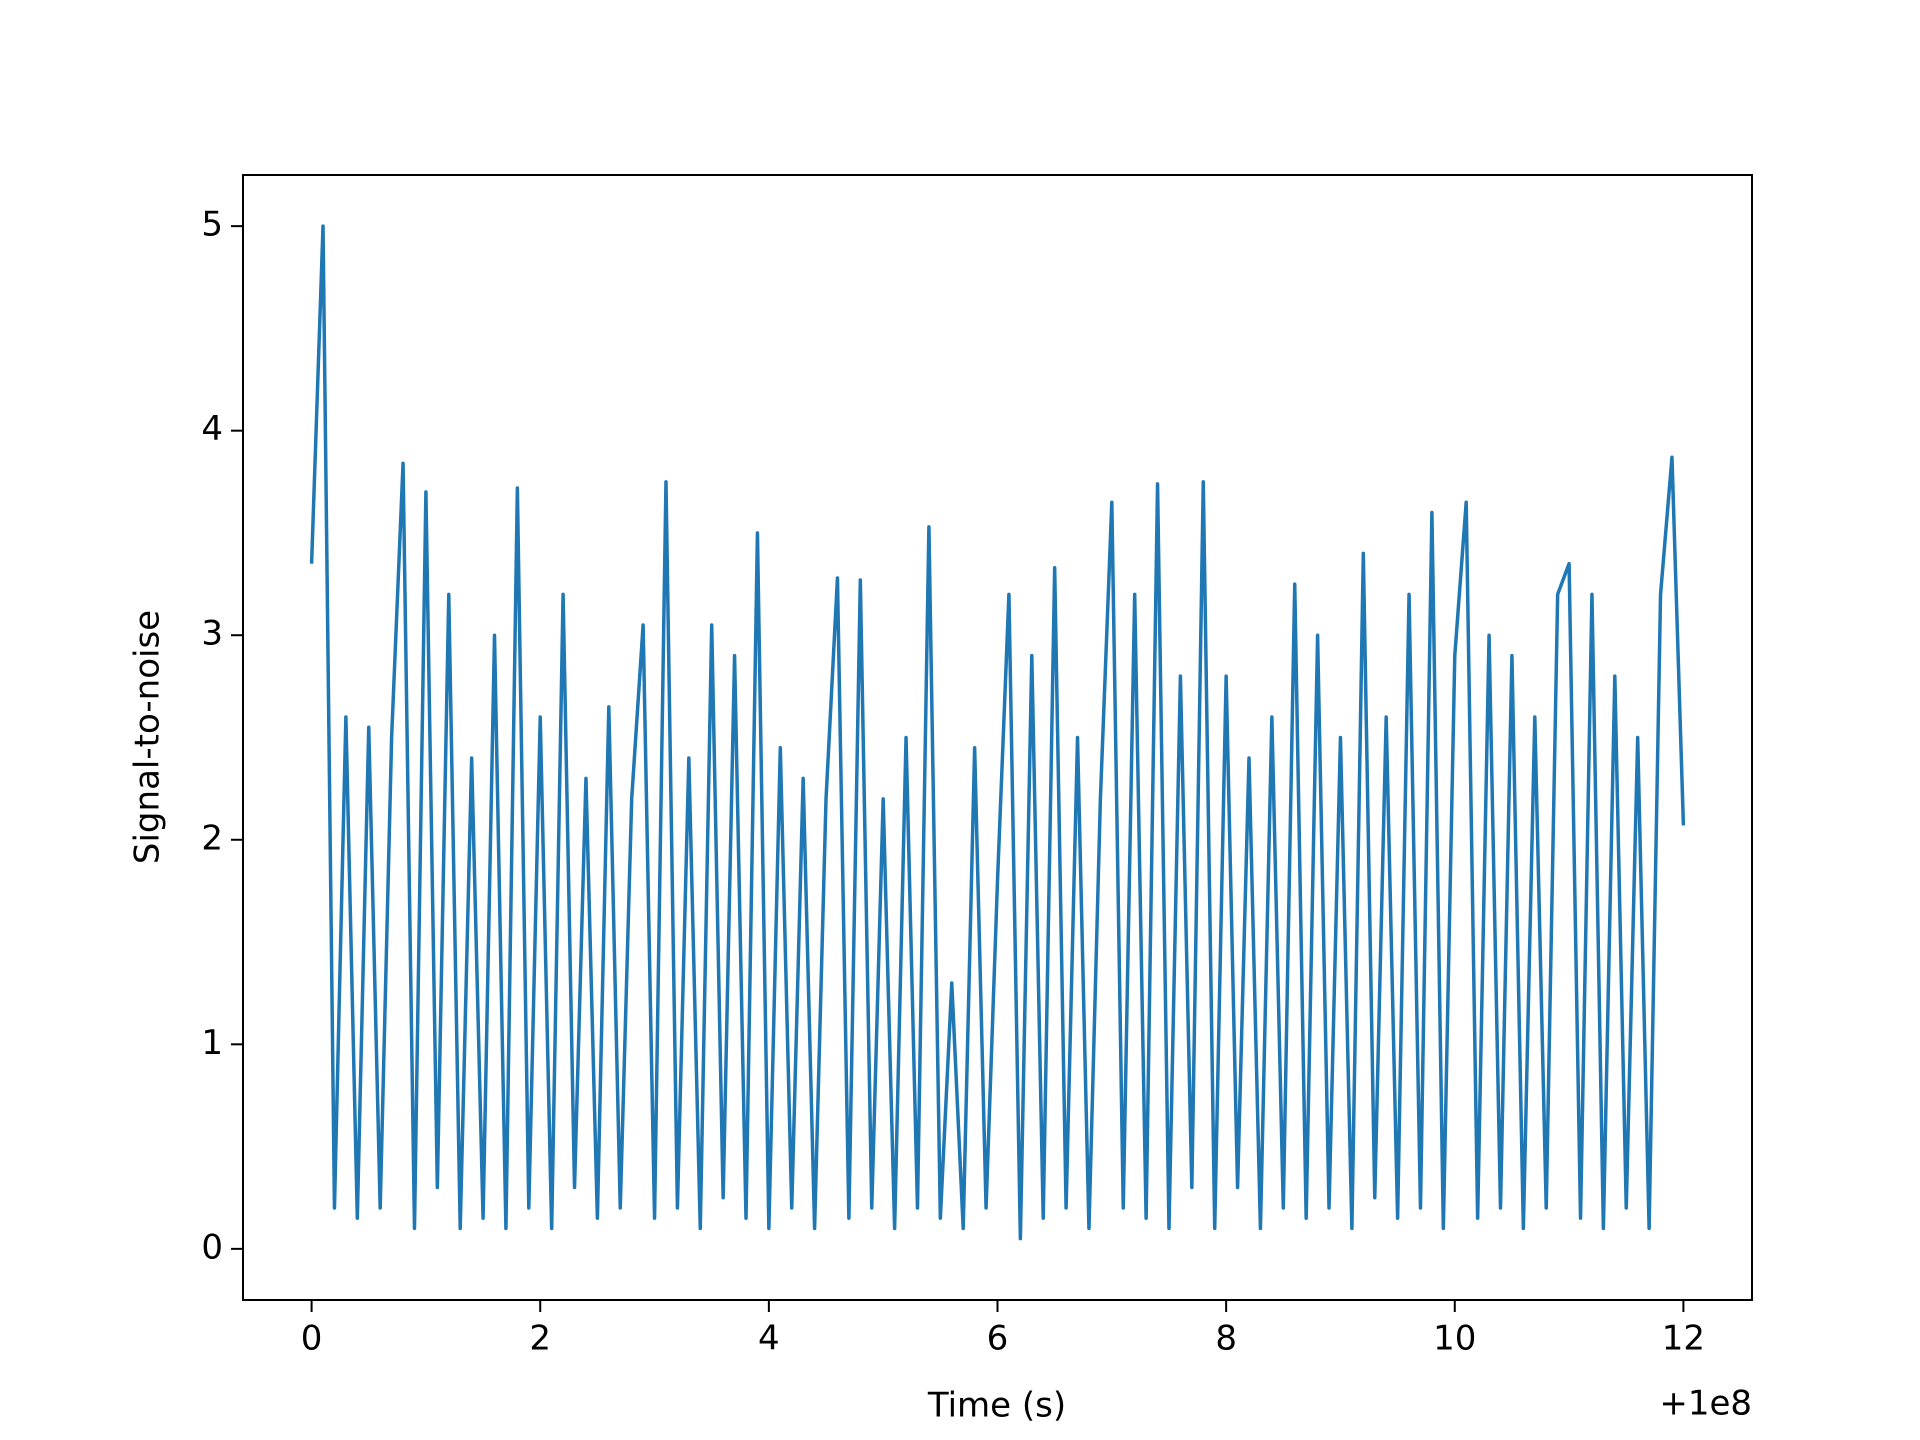  I want to click on x-tick-label: 6, so click(998, 1339).